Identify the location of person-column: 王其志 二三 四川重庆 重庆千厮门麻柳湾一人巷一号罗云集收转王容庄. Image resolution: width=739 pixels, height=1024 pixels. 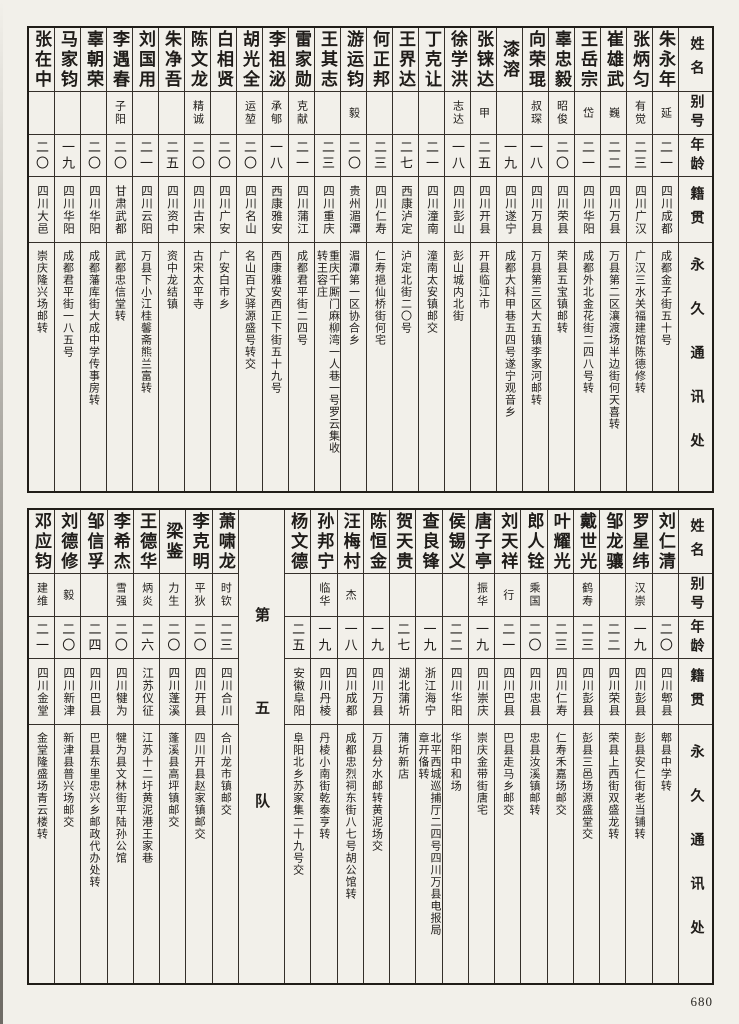
(327, 259).